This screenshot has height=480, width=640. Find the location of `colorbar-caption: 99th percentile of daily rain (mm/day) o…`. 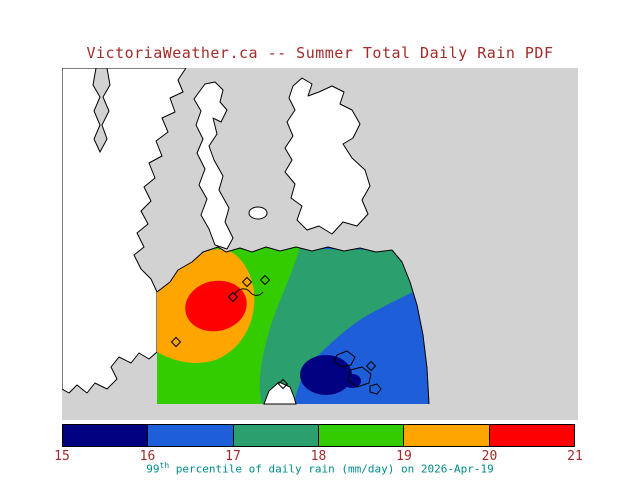

colorbar-caption: 99th percentile of daily rain (mm/day) o… is located at coordinates (320, 468).